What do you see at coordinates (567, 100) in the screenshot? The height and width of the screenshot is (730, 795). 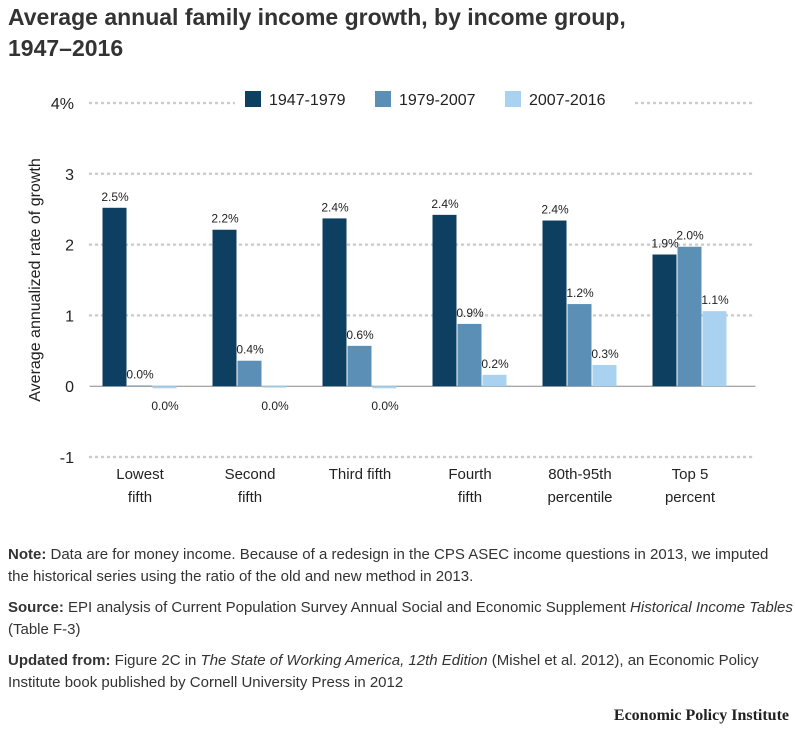 I see `legend-label: 2007-2016` at bounding box center [567, 100].